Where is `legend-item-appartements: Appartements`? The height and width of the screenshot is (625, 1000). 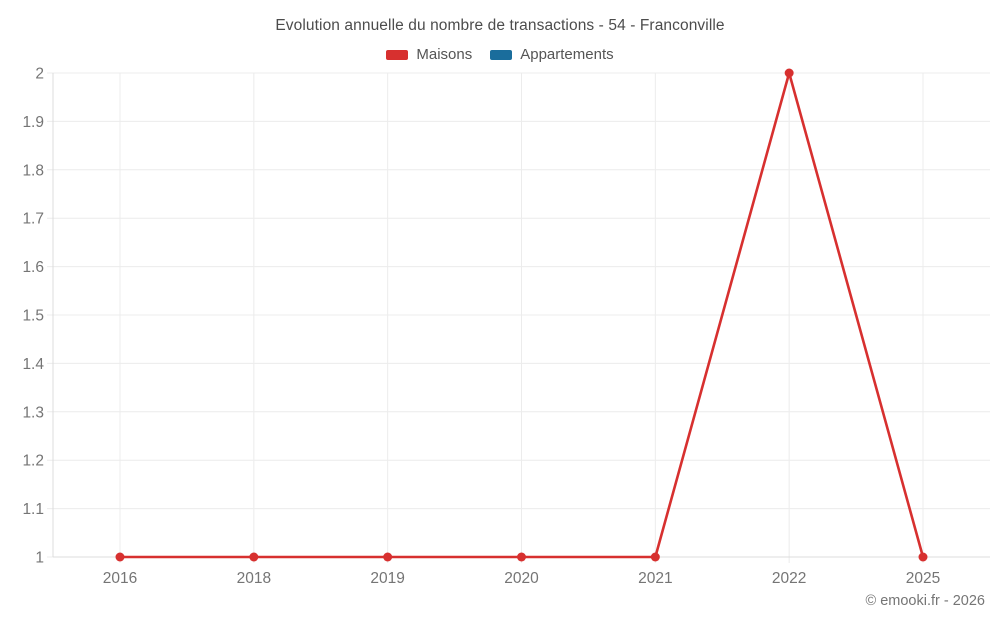
legend-item-appartements: Appartements is located at coordinates (552, 54).